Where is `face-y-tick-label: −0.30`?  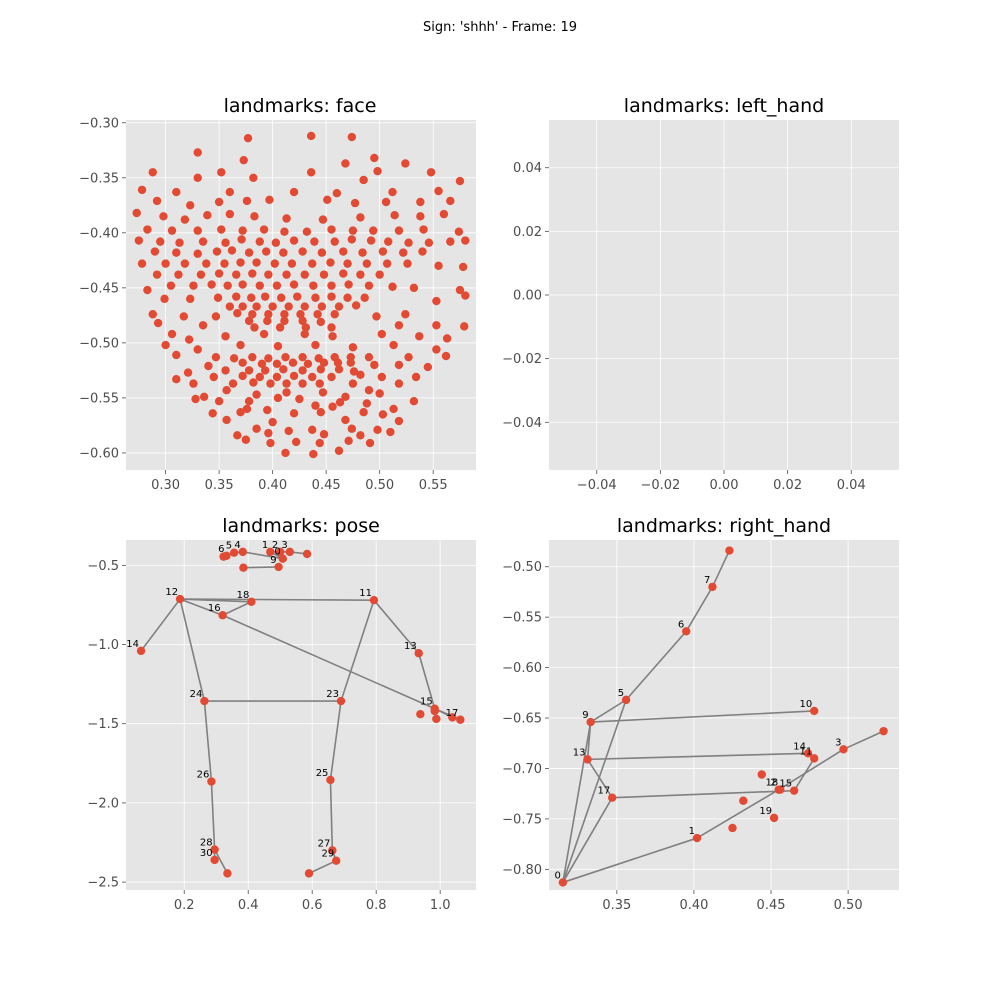
face-y-tick-label: −0.30 is located at coordinates (99, 123).